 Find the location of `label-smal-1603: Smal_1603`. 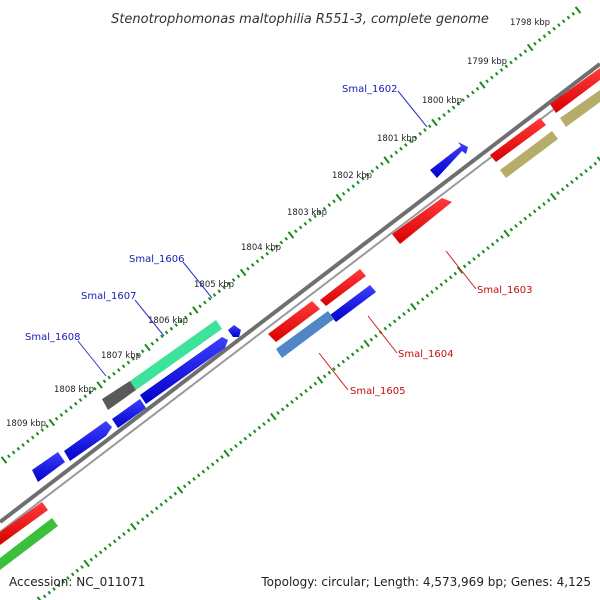

label-smal-1603: Smal_1603 is located at coordinates (504, 290).